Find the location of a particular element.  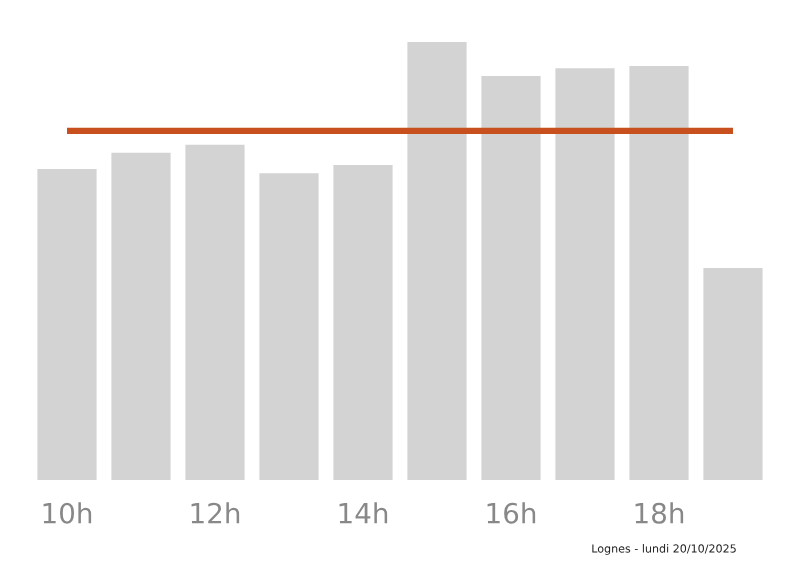

x-tick-label: 10h is located at coordinates (67, 513).